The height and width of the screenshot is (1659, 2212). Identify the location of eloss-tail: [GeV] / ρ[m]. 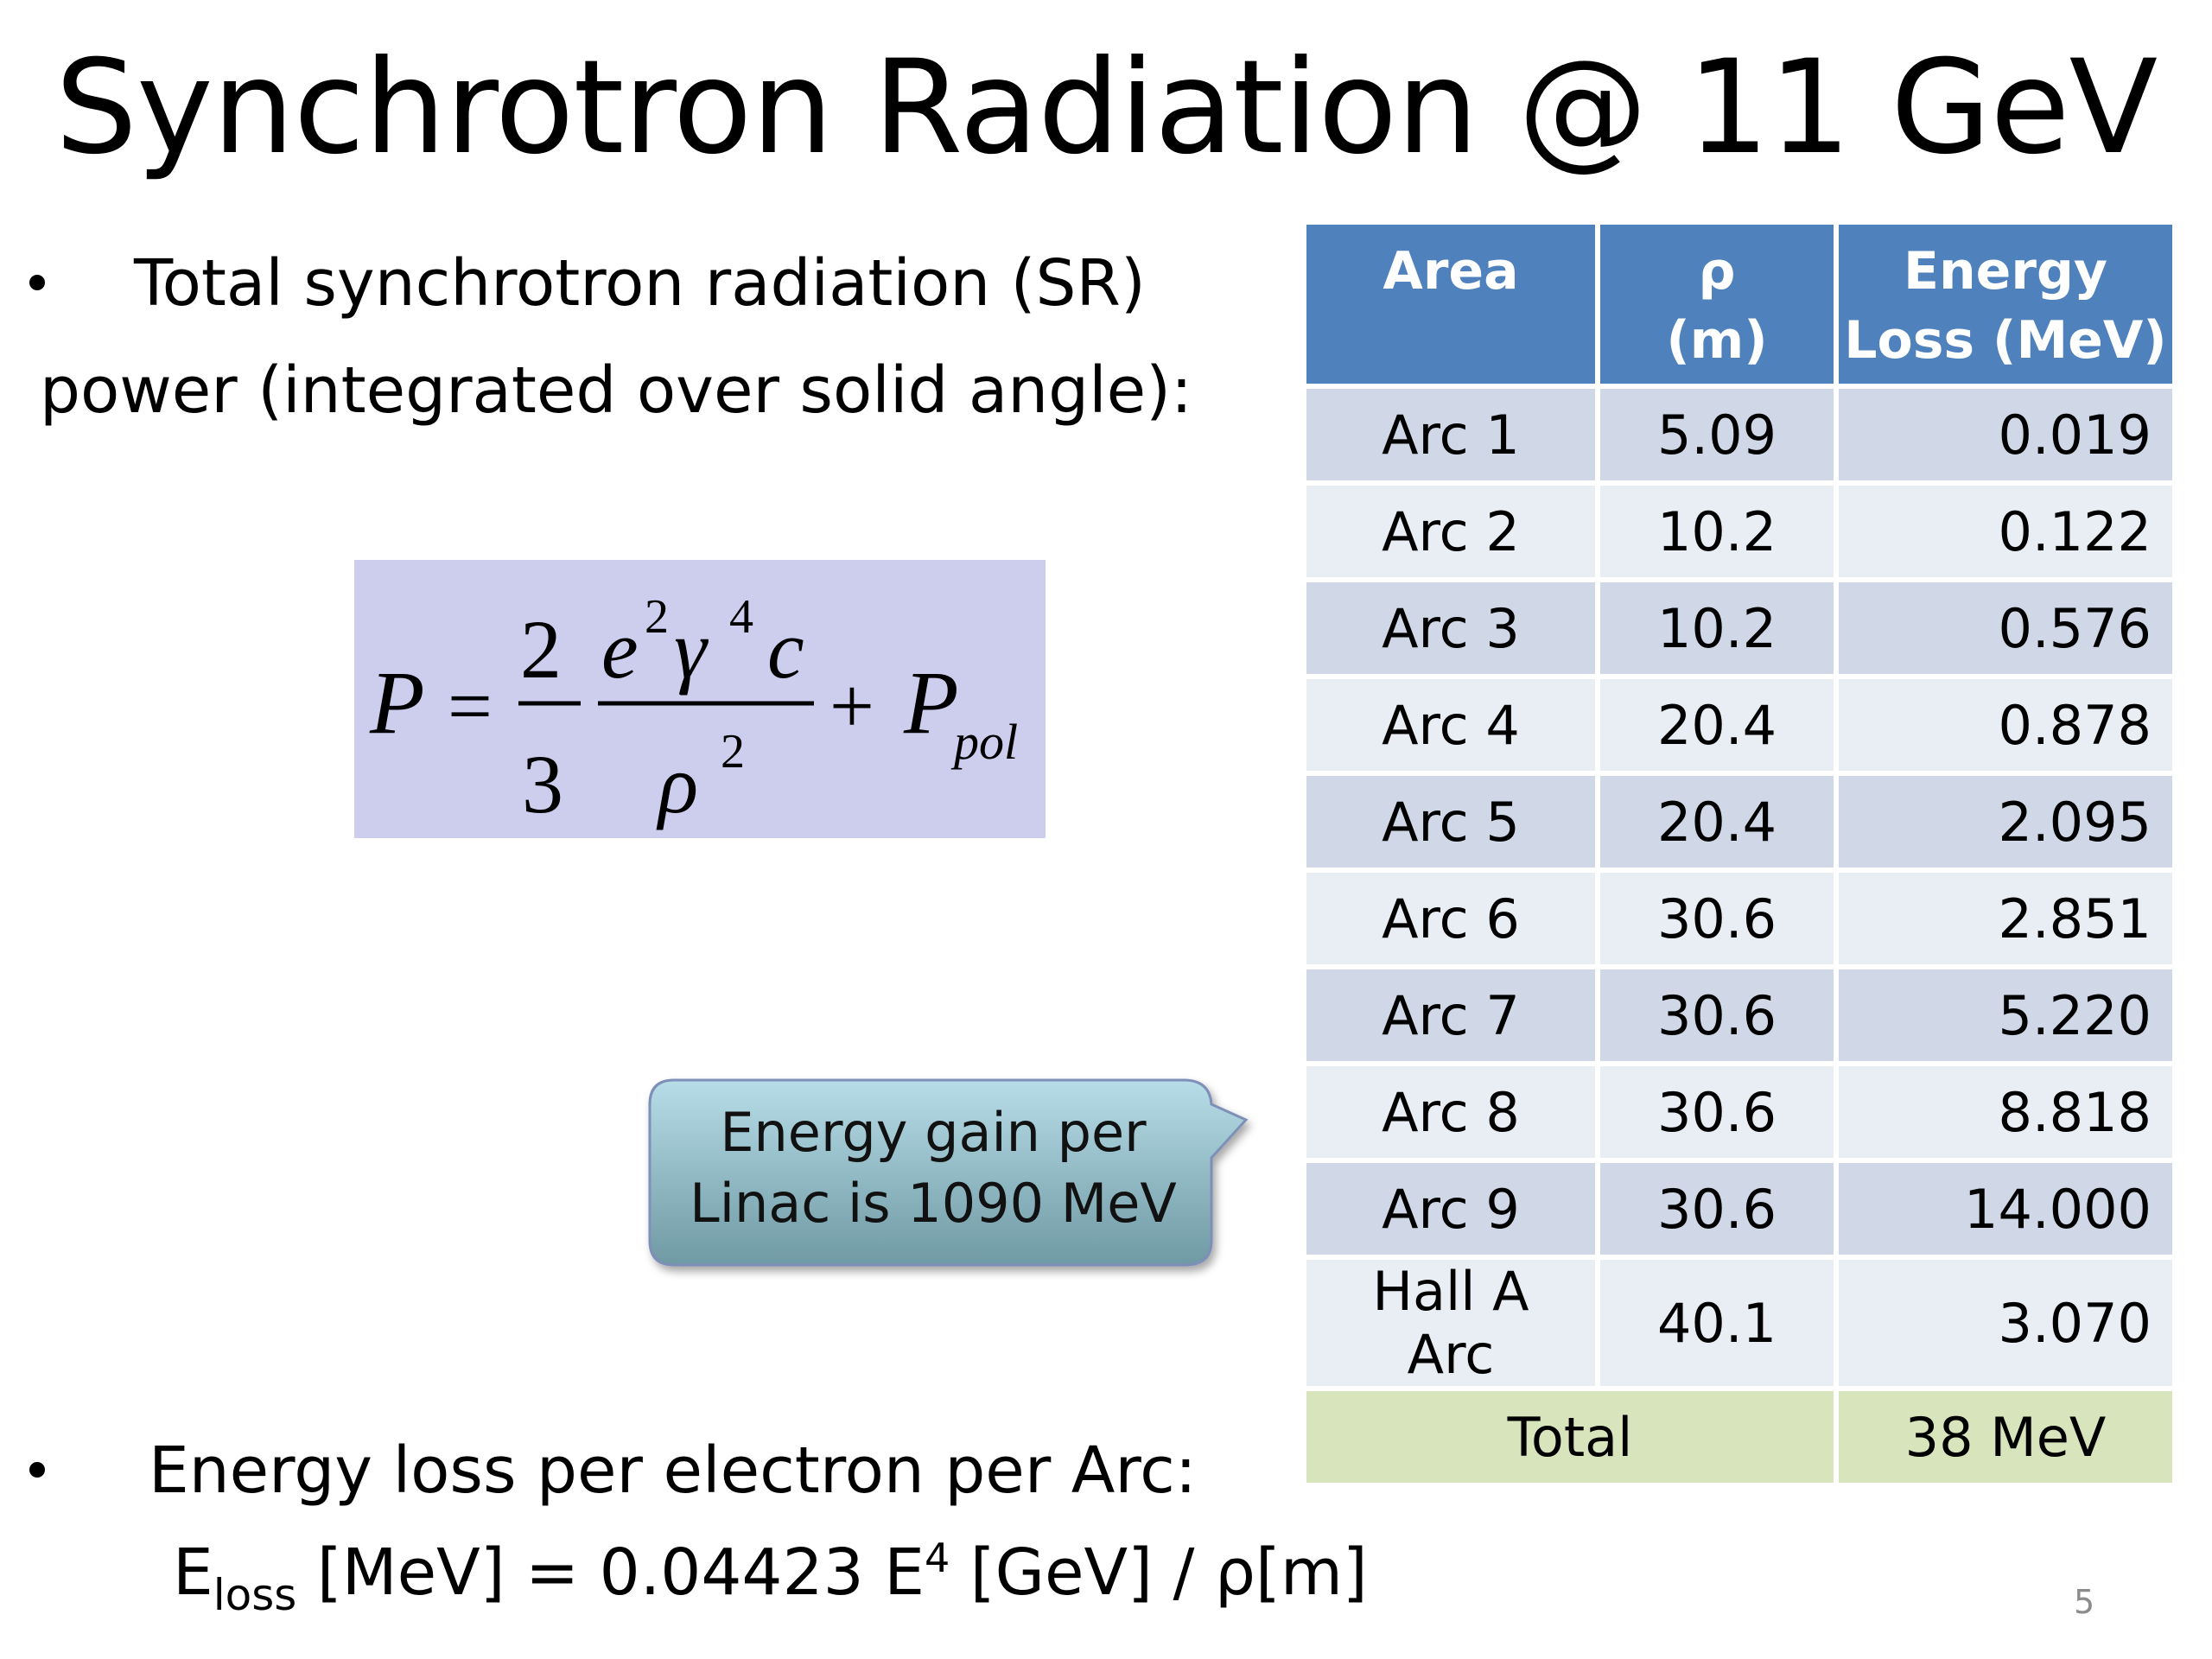
(1159, 1572).